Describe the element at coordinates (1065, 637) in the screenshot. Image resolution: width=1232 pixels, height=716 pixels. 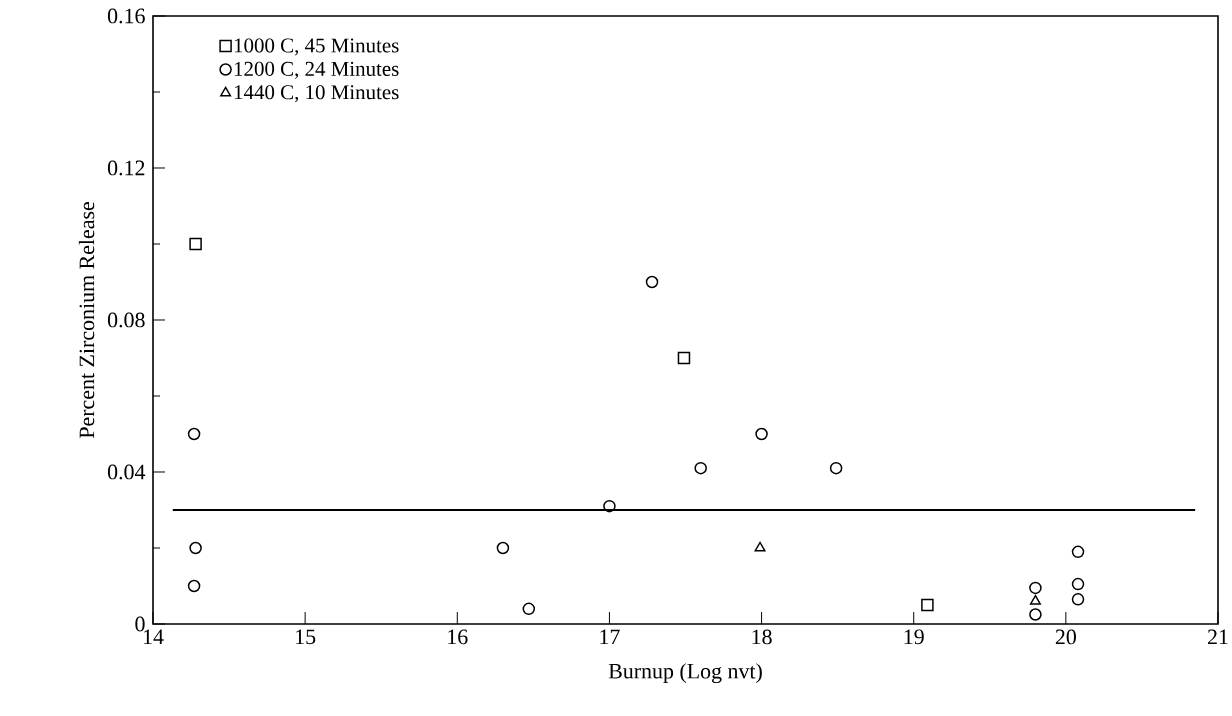
I see `x-tick-label: 20` at that location.